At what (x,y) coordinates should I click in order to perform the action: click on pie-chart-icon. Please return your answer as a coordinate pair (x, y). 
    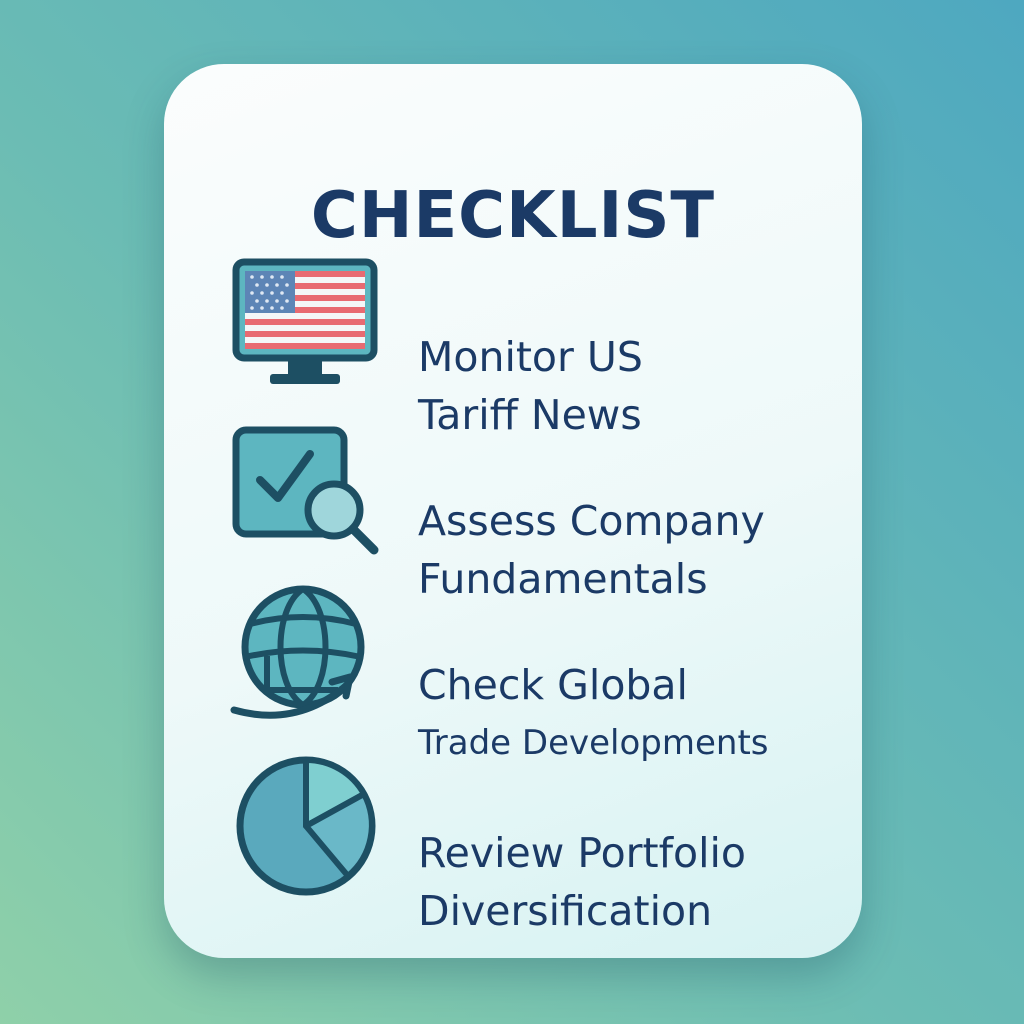
    Looking at the image, I should click on (305, 825).